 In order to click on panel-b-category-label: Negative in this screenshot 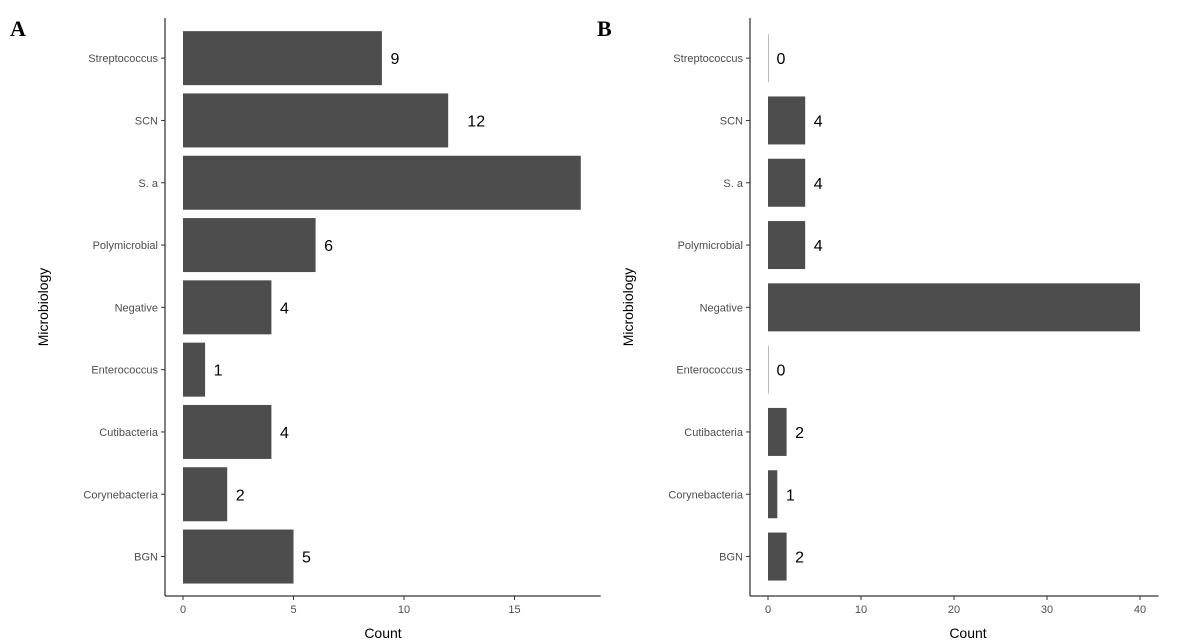, I will do `click(721, 308)`.